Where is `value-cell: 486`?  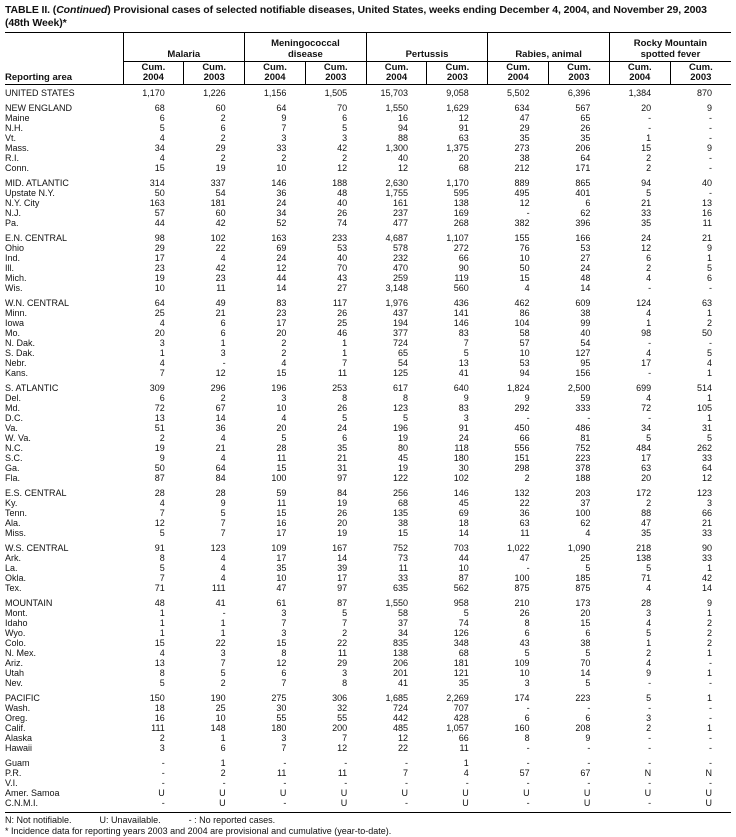 value-cell: 486 is located at coordinates (583, 428).